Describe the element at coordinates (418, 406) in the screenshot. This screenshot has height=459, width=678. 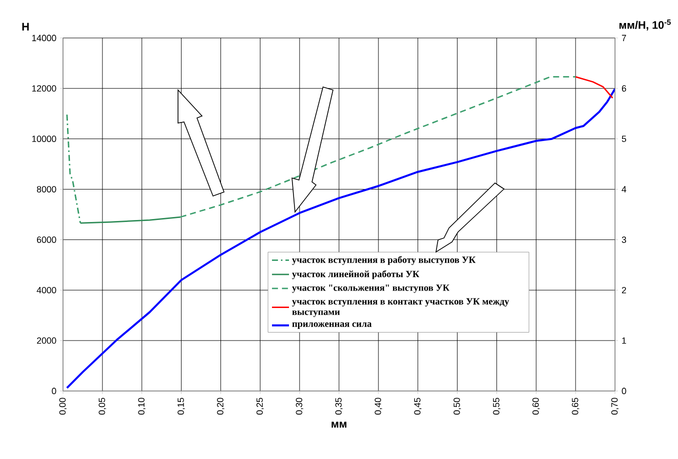
I see `x-tick-label: 0,45` at that location.